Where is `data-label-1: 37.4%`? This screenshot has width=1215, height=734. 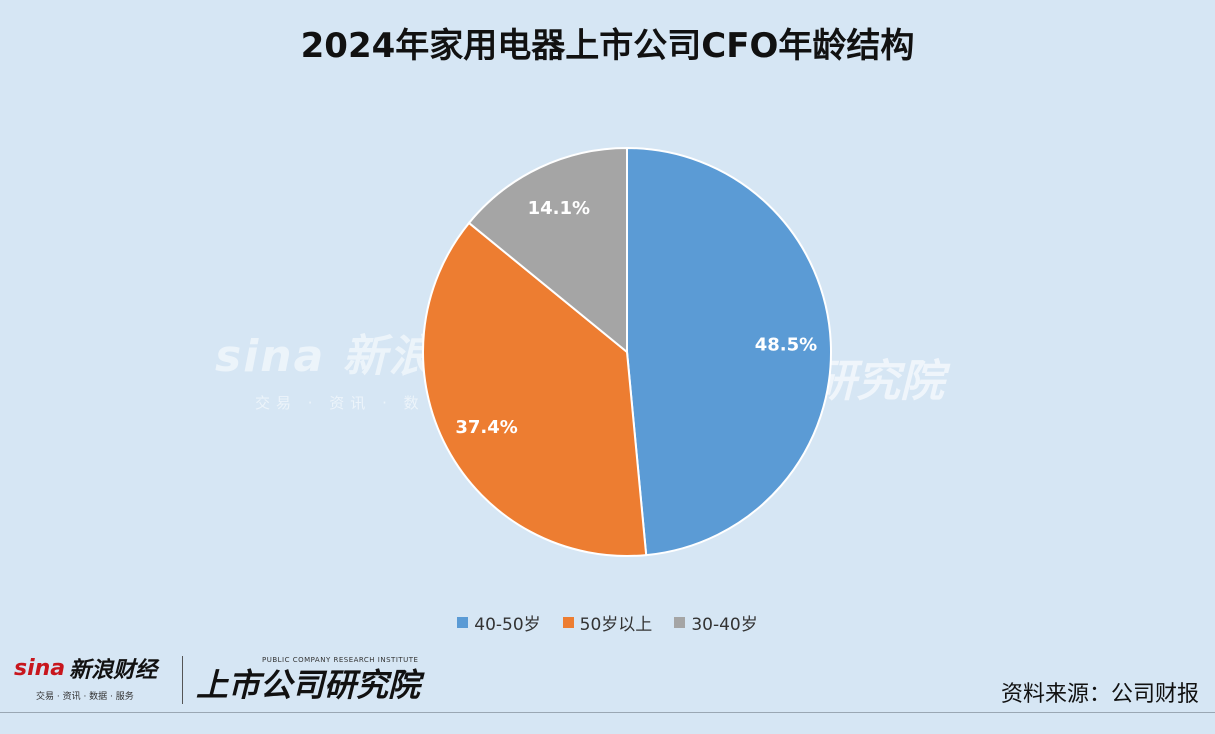 data-label-1: 37.4% is located at coordinates (486, 427).